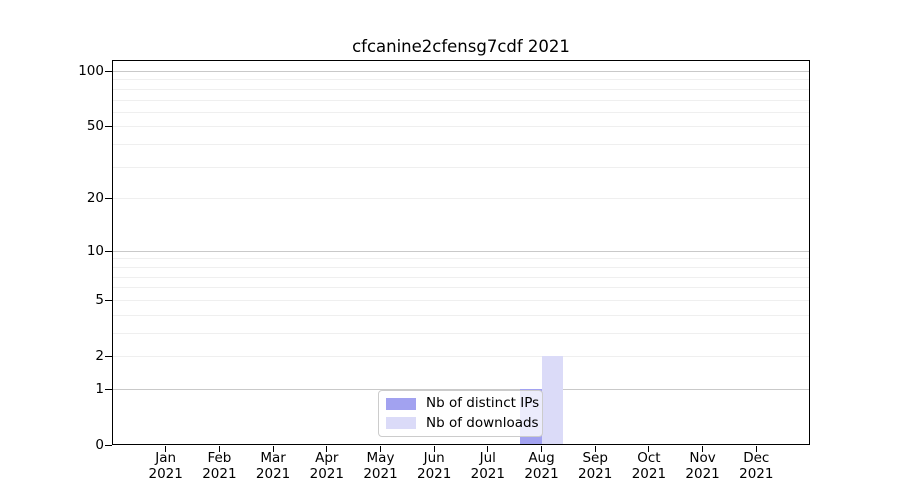 This screenshot has width=900, height=500. Describe the element at coordinates (95, 198) in the screenshot. I see `y-tick-label-20: 20` at that location.